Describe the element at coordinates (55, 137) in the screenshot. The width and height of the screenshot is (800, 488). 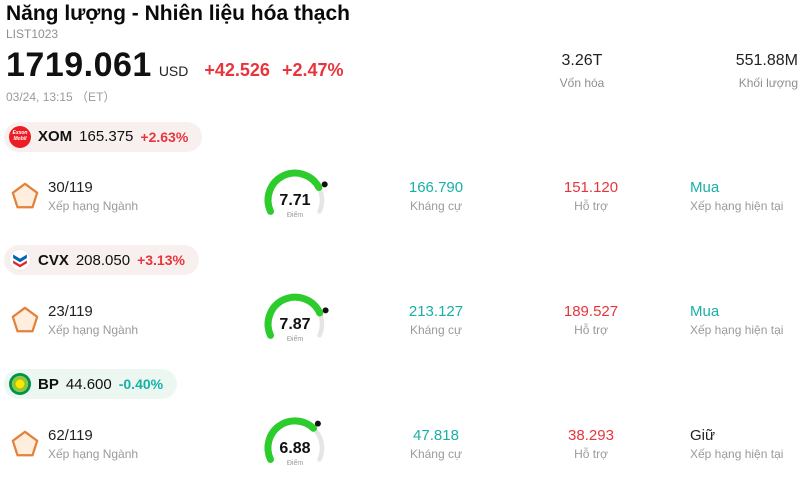
I see `ticker: XOM` at that location.